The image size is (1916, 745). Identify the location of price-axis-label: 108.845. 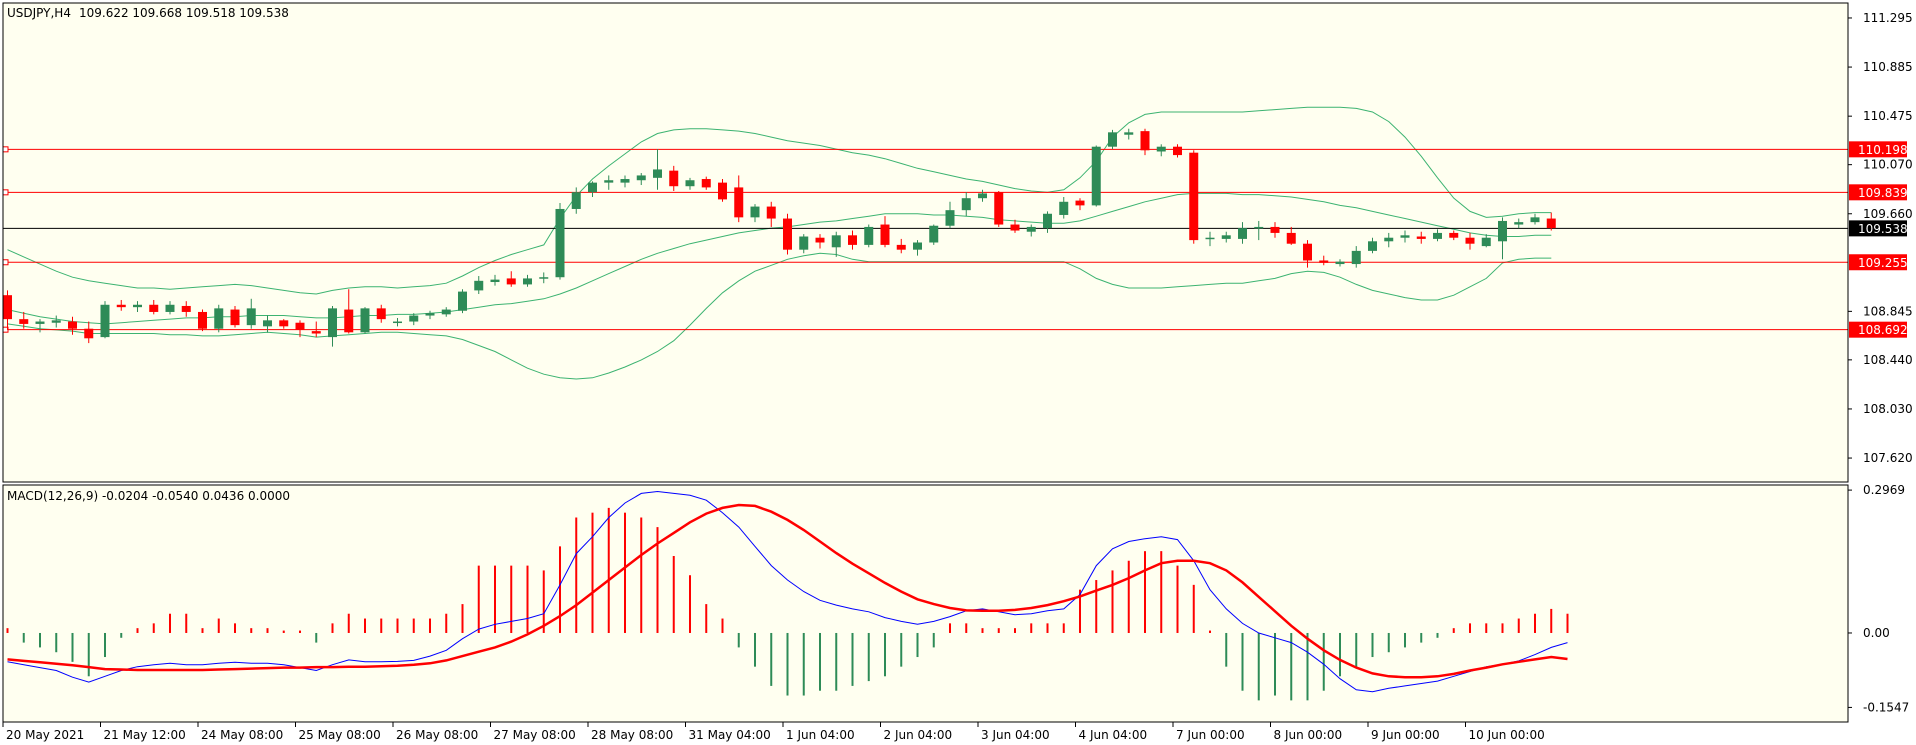
(1888, 311).